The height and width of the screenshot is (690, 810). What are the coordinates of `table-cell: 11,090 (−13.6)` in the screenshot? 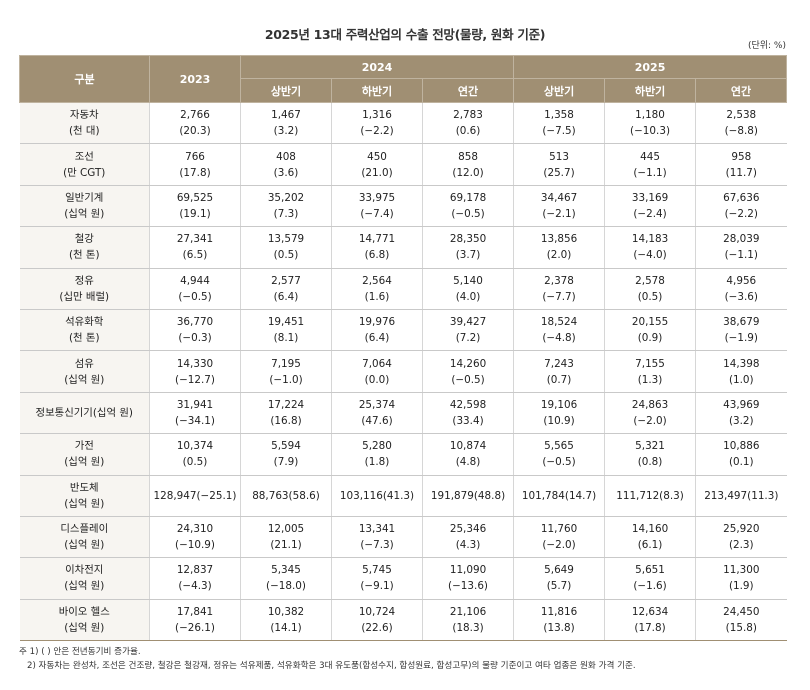 It's located at (467, 578).